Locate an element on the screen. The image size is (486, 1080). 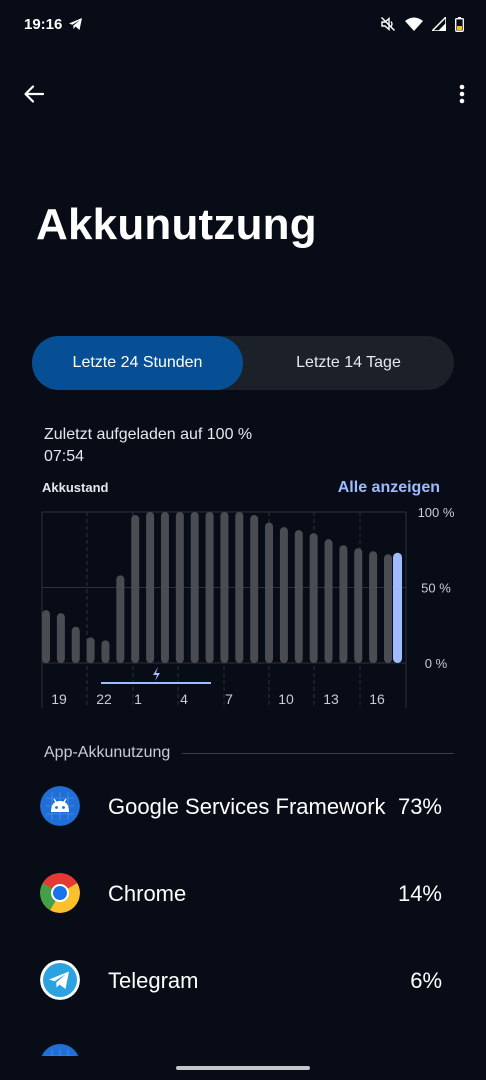
app-percent: 73% is located at coordinates (419, 806).